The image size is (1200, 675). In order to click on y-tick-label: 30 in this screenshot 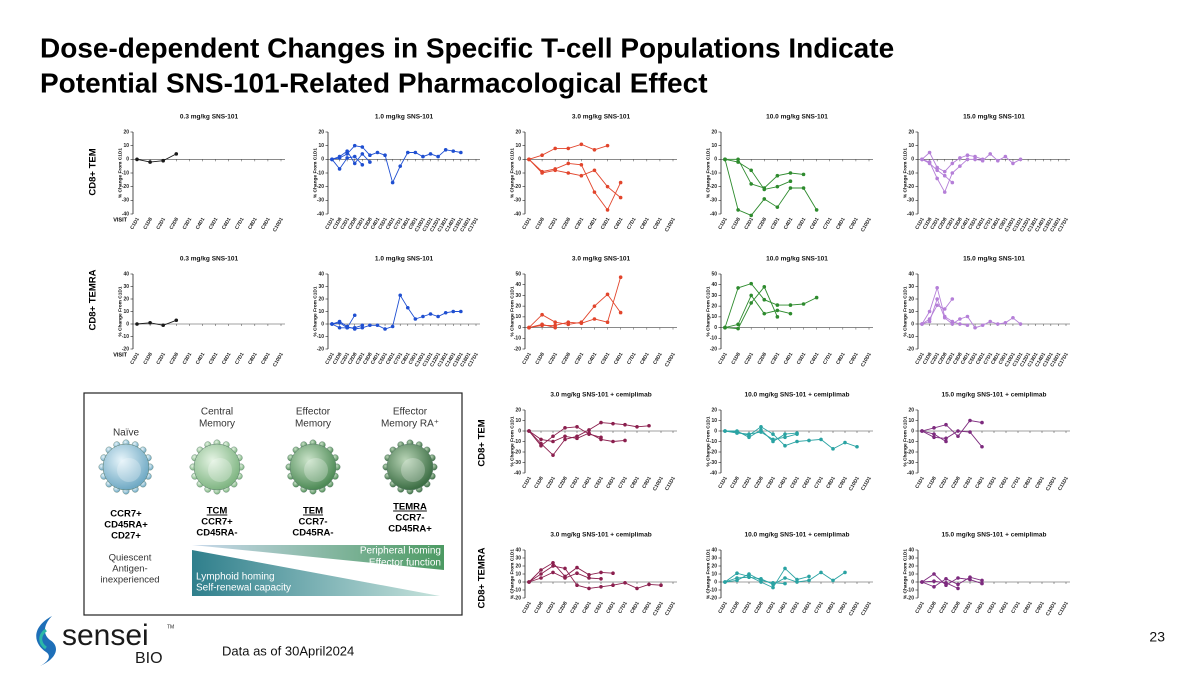, I will do `click(911, 558)`.